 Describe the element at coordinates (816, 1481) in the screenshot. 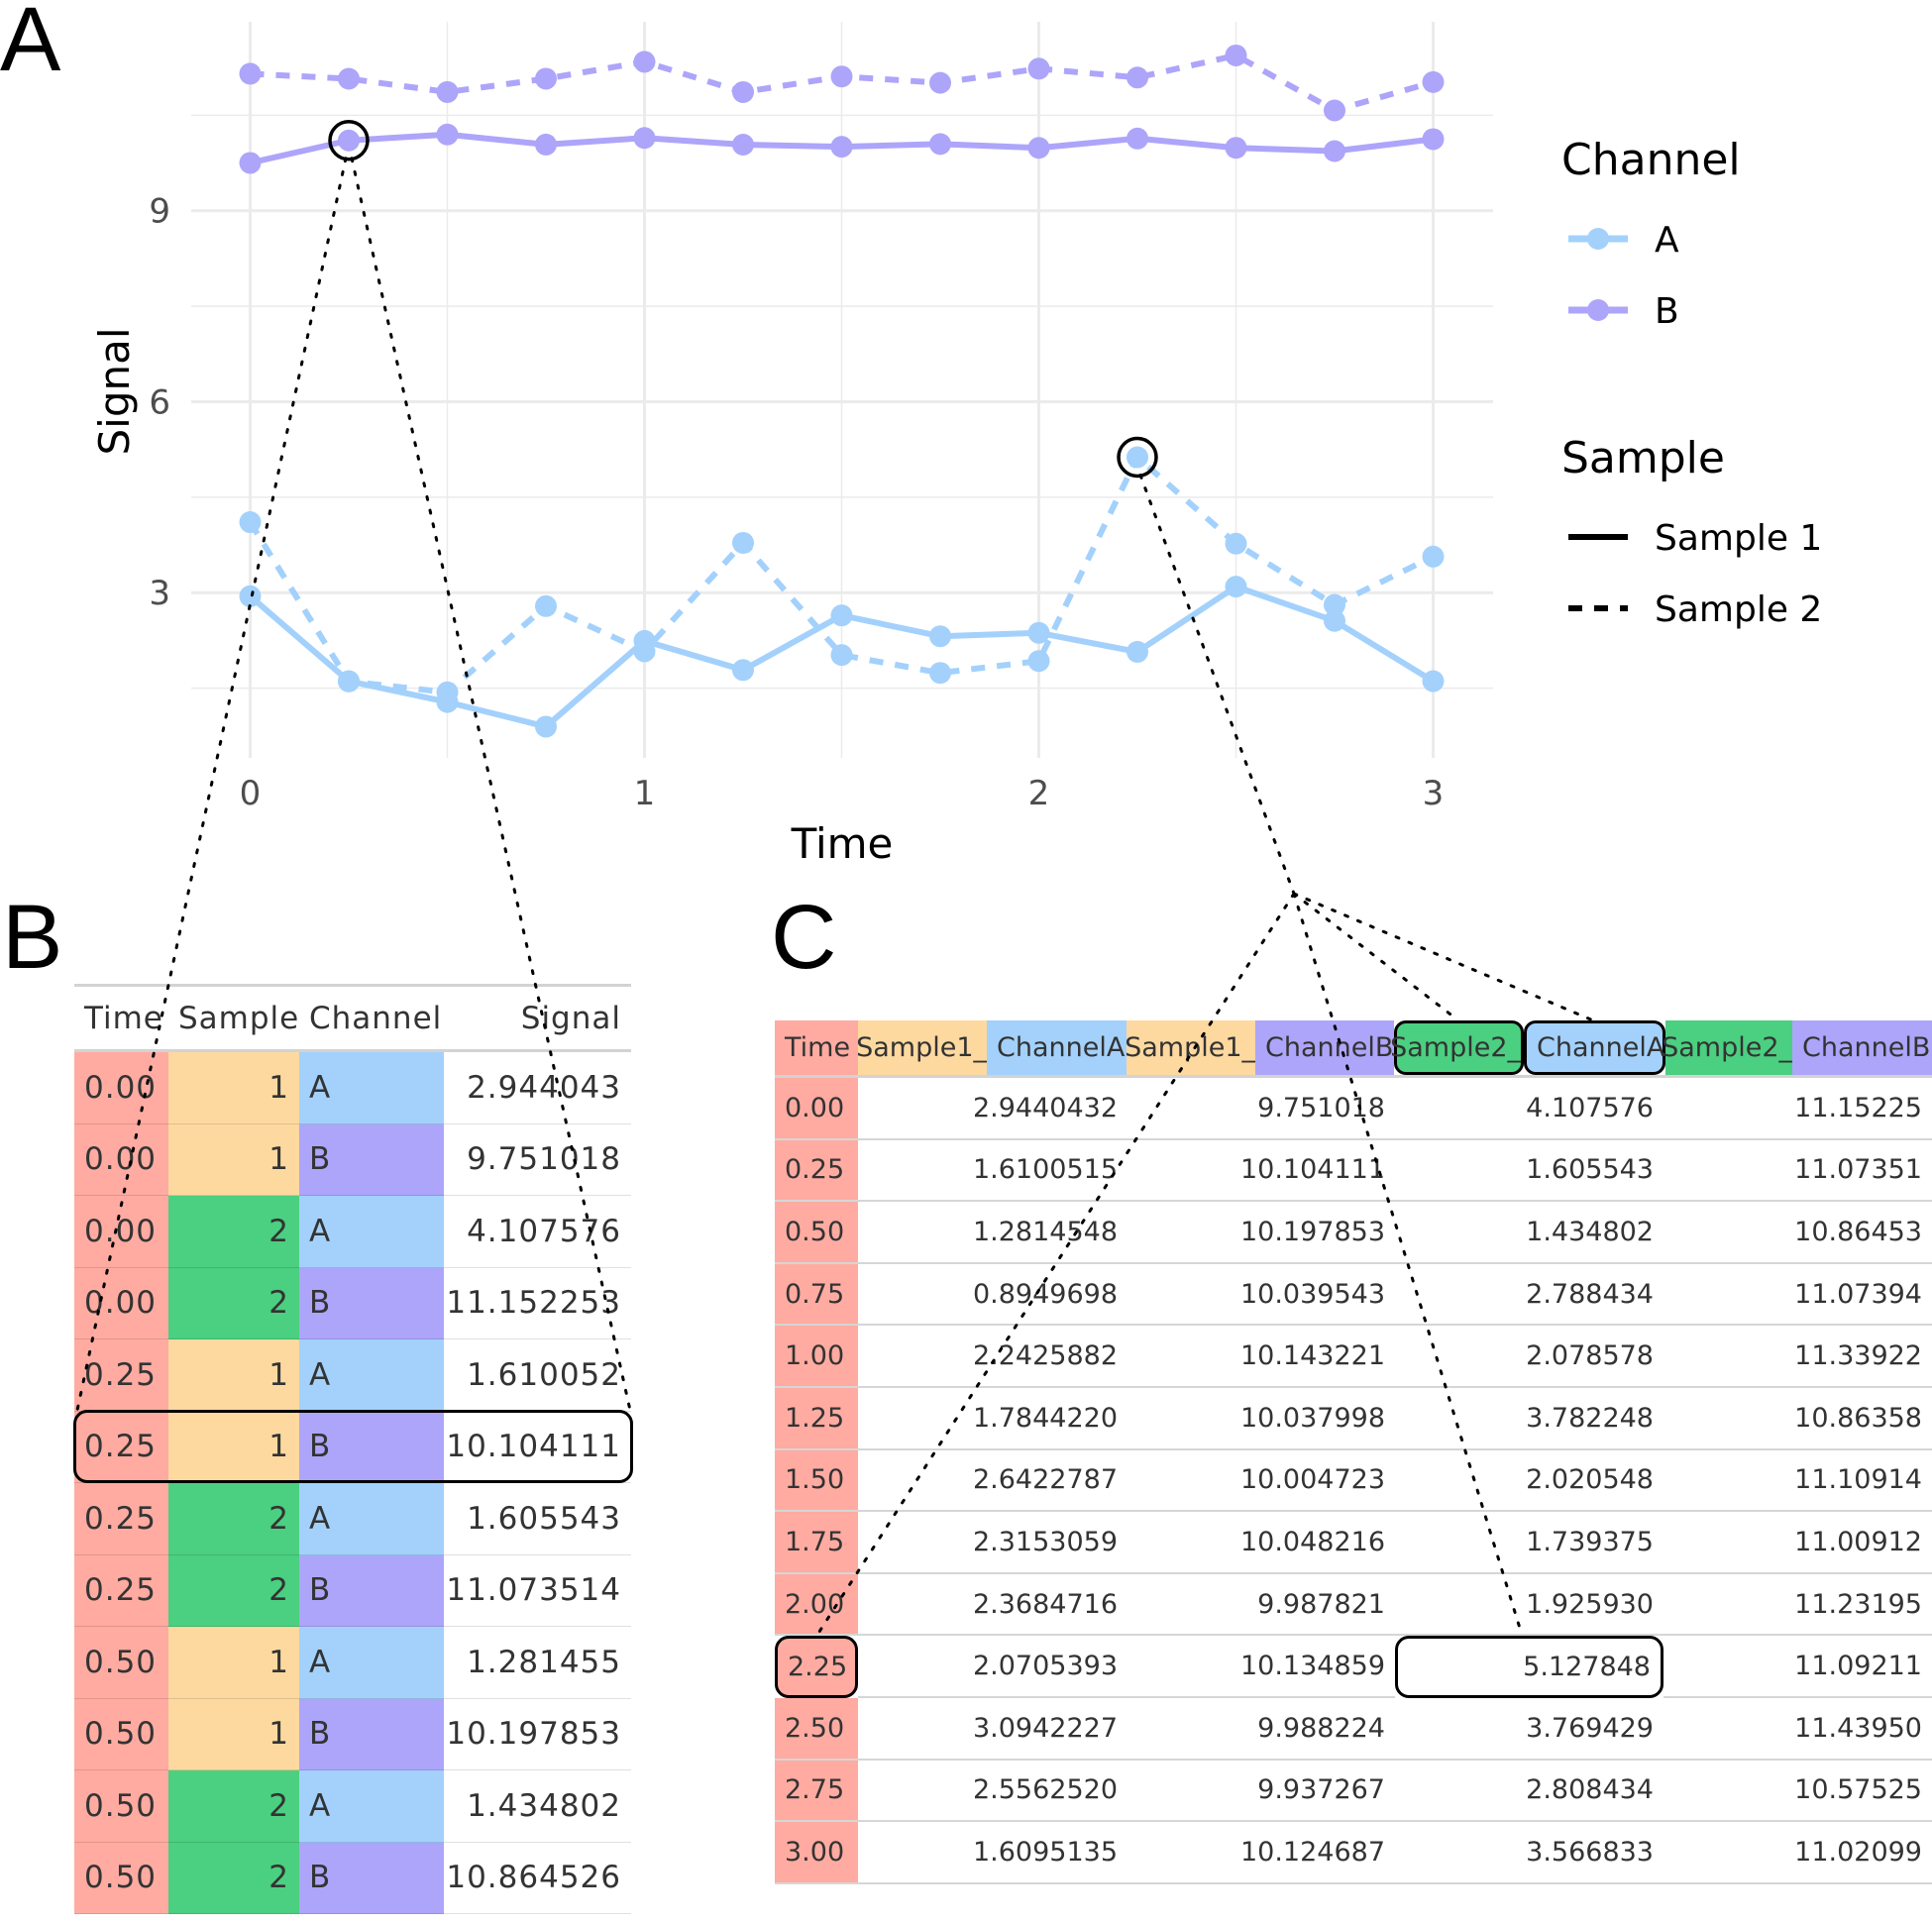

I see `table-cell: 1.50` at that location.